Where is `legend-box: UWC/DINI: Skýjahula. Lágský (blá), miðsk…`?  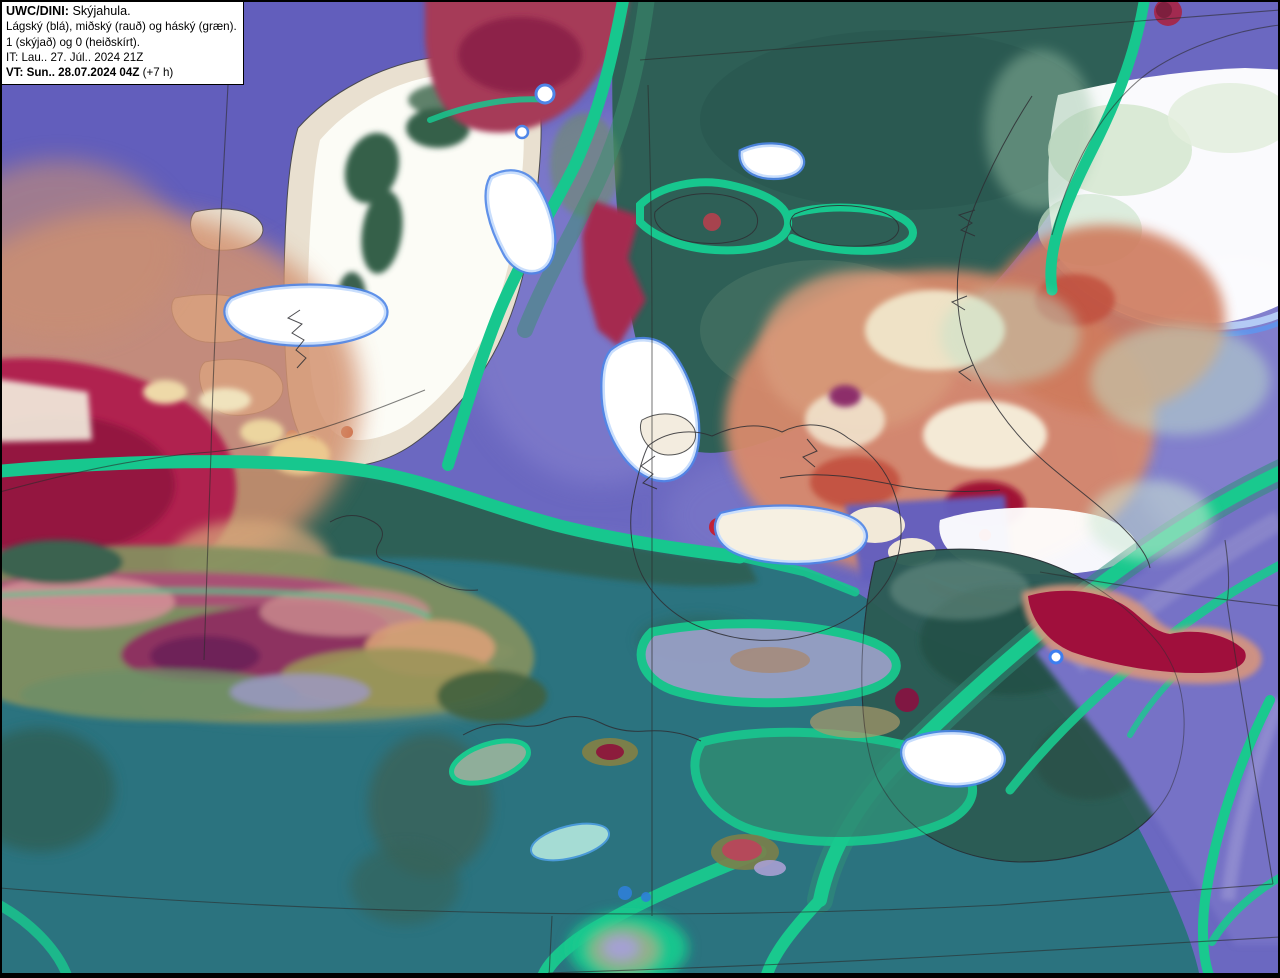 legend-box: UWC/DINI: Skýjahula. Lágský (blá), miðsk… is located at coordinates (122, 43).